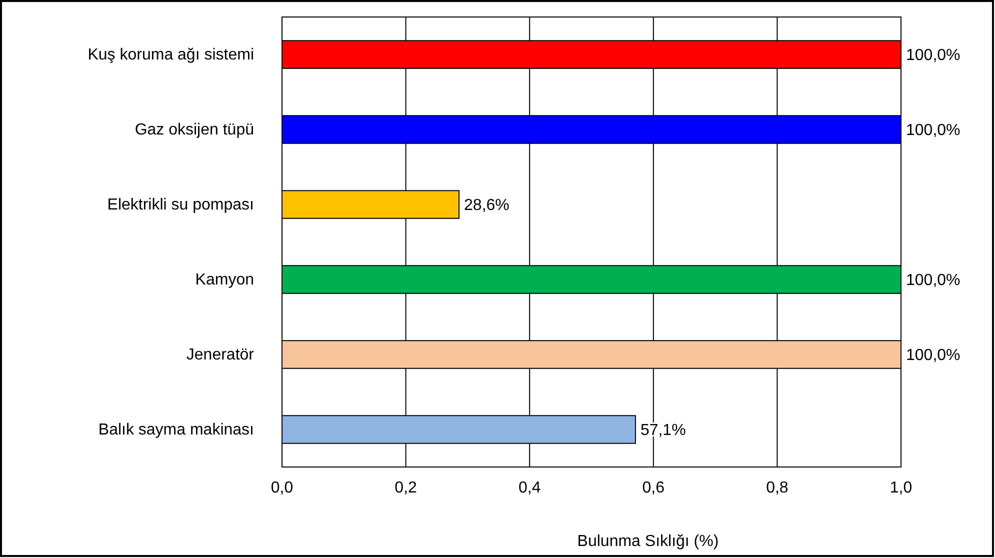 The image size is (995, 558). I want to click on x-tick-label: 0,0, so click(282, 487).